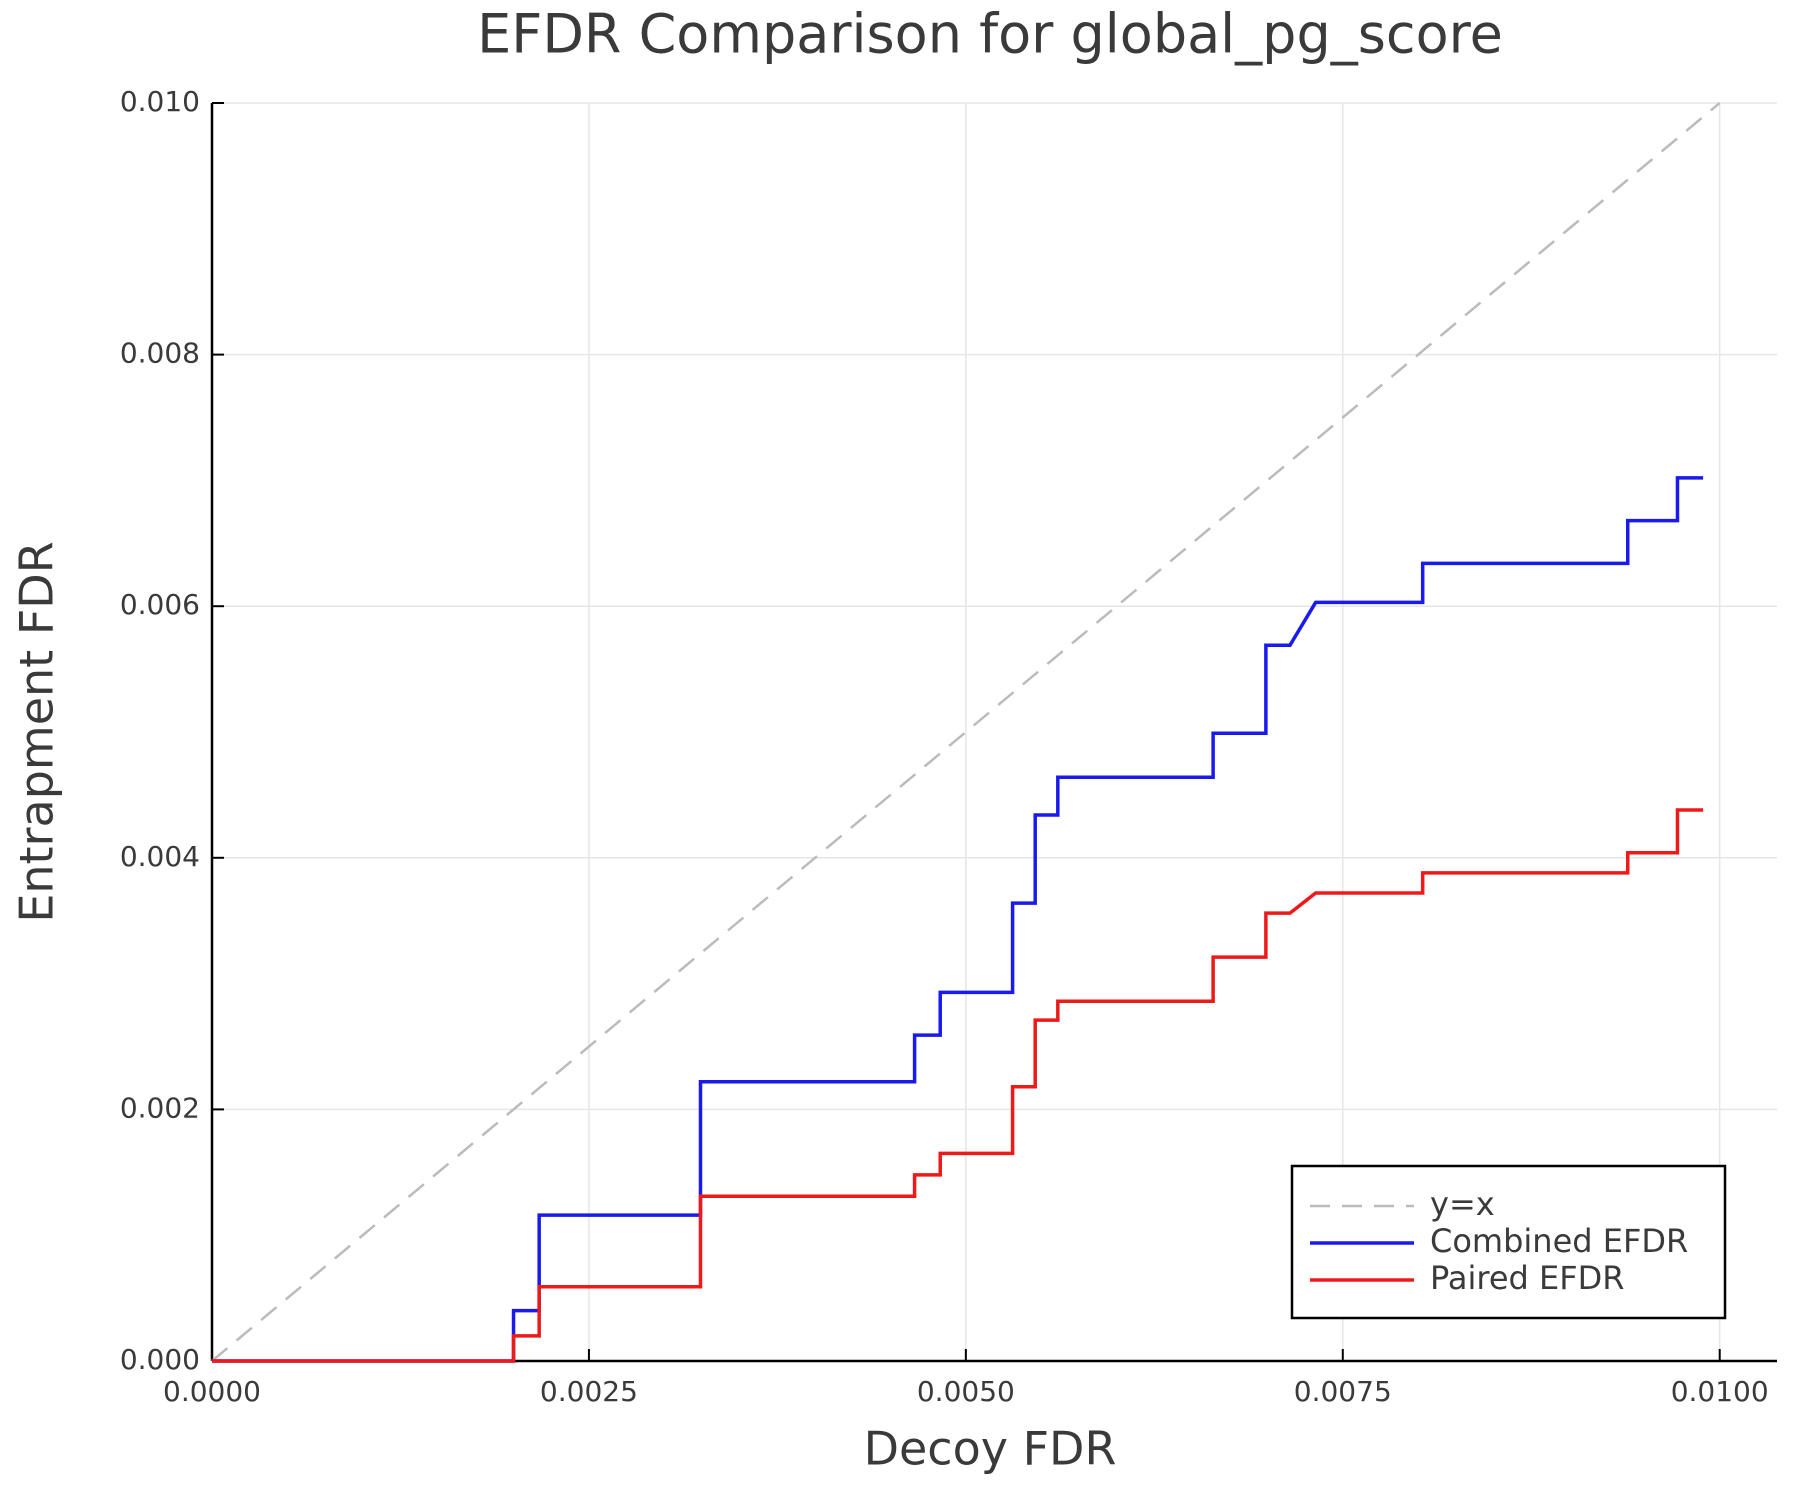 This screenshot has height=1500, width=1800. I want to click on y-axis-label: Entrapment FDR, so click(37, 731).